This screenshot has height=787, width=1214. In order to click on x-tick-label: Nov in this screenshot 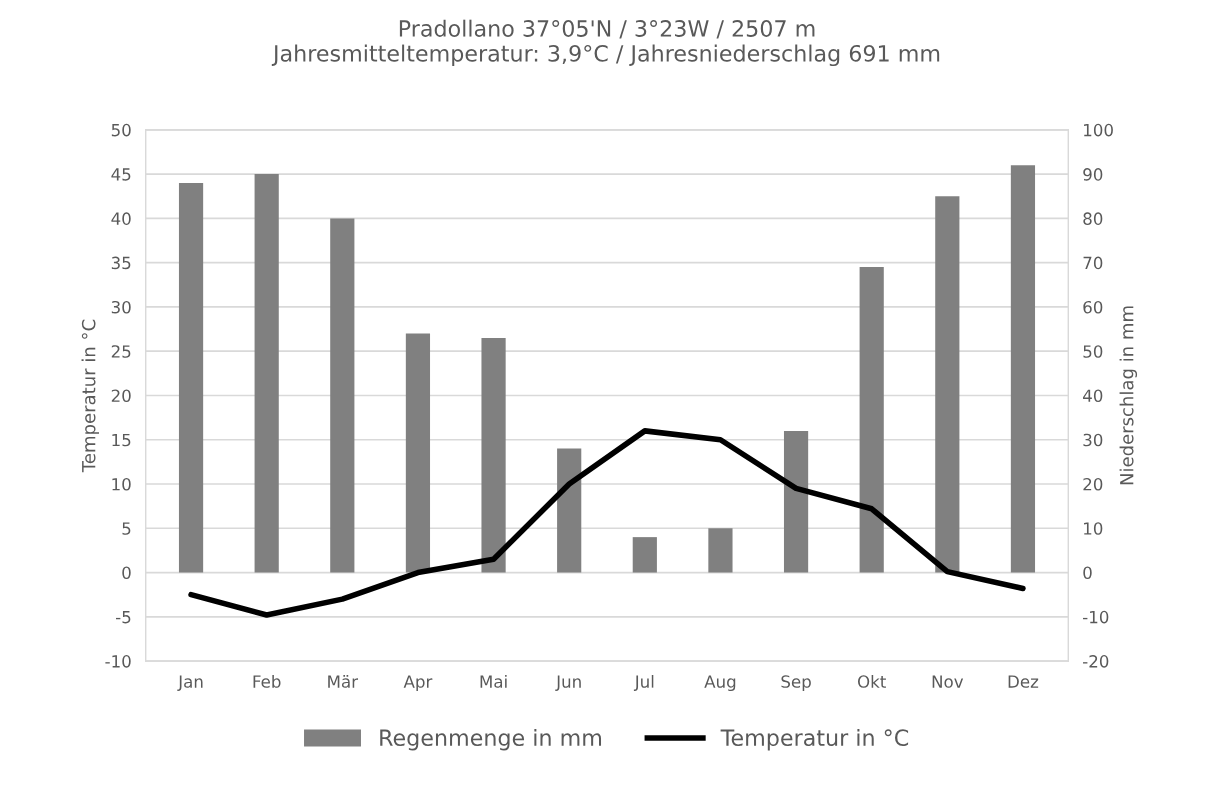, I will do `click(948, 681)`.